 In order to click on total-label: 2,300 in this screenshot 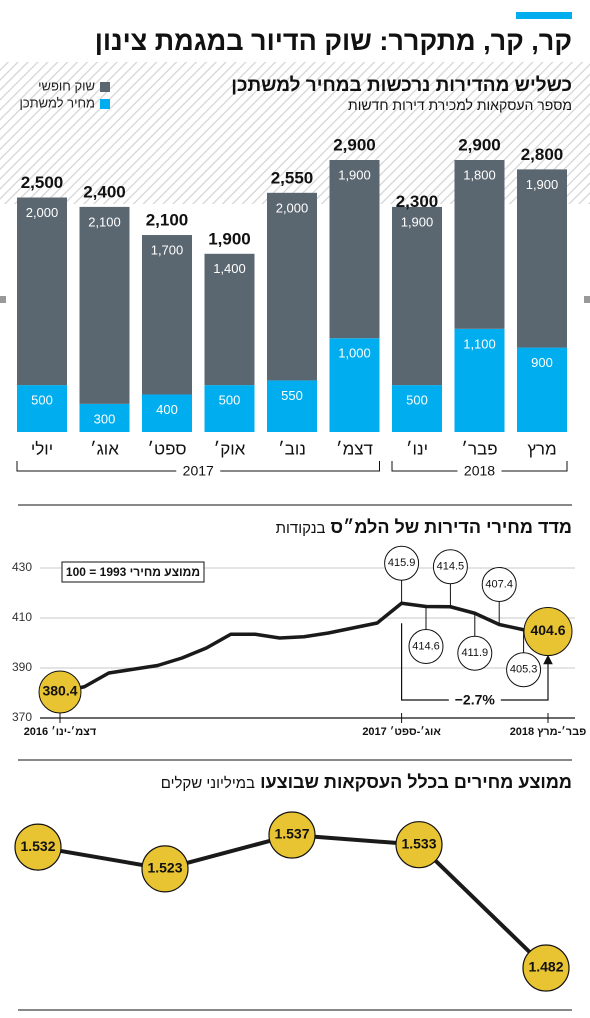, I will do `click(417, 201)`.